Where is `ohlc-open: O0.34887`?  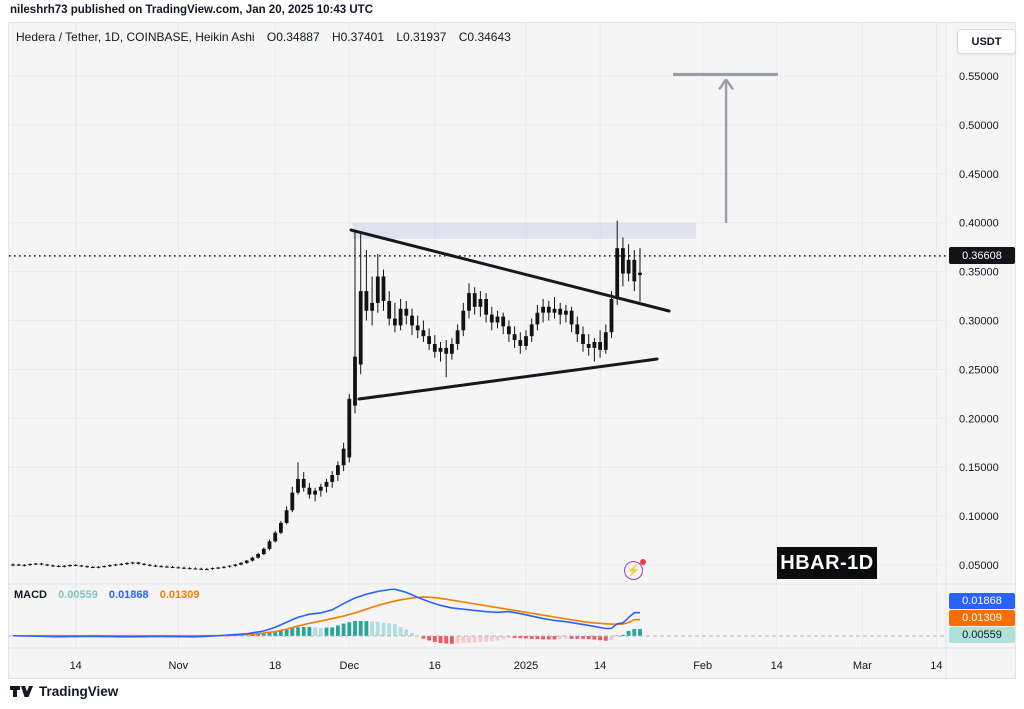 ohlc-open: O0.34887 is located at coordinates (293, 37).